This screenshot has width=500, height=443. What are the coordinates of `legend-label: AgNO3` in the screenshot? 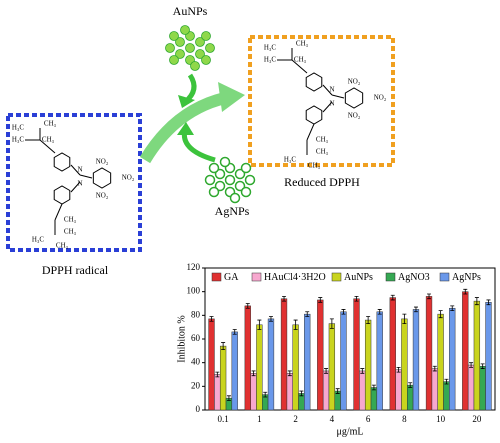 It's located at (414, 277).